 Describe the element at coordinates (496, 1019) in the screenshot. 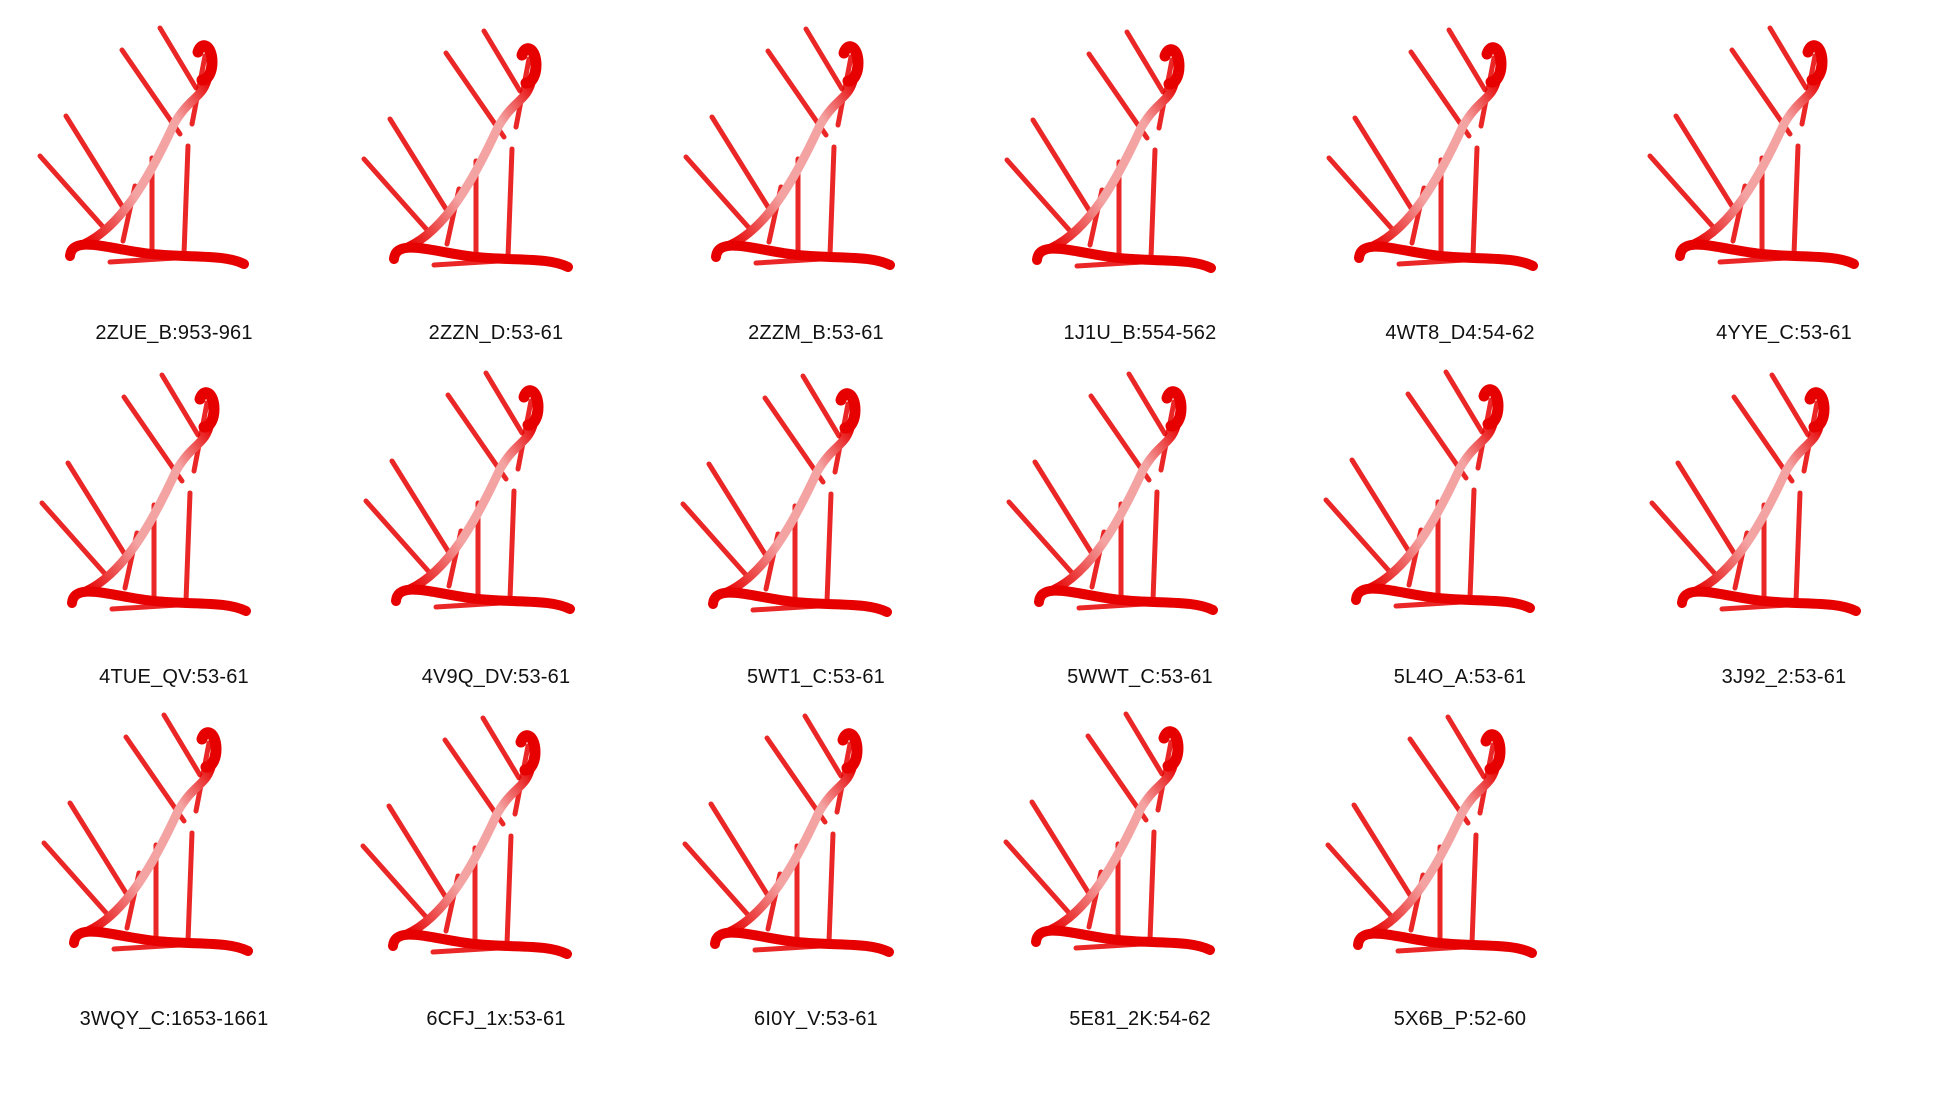

I see `structure-id-label: 6CFJ_1x:53-61` at that location.